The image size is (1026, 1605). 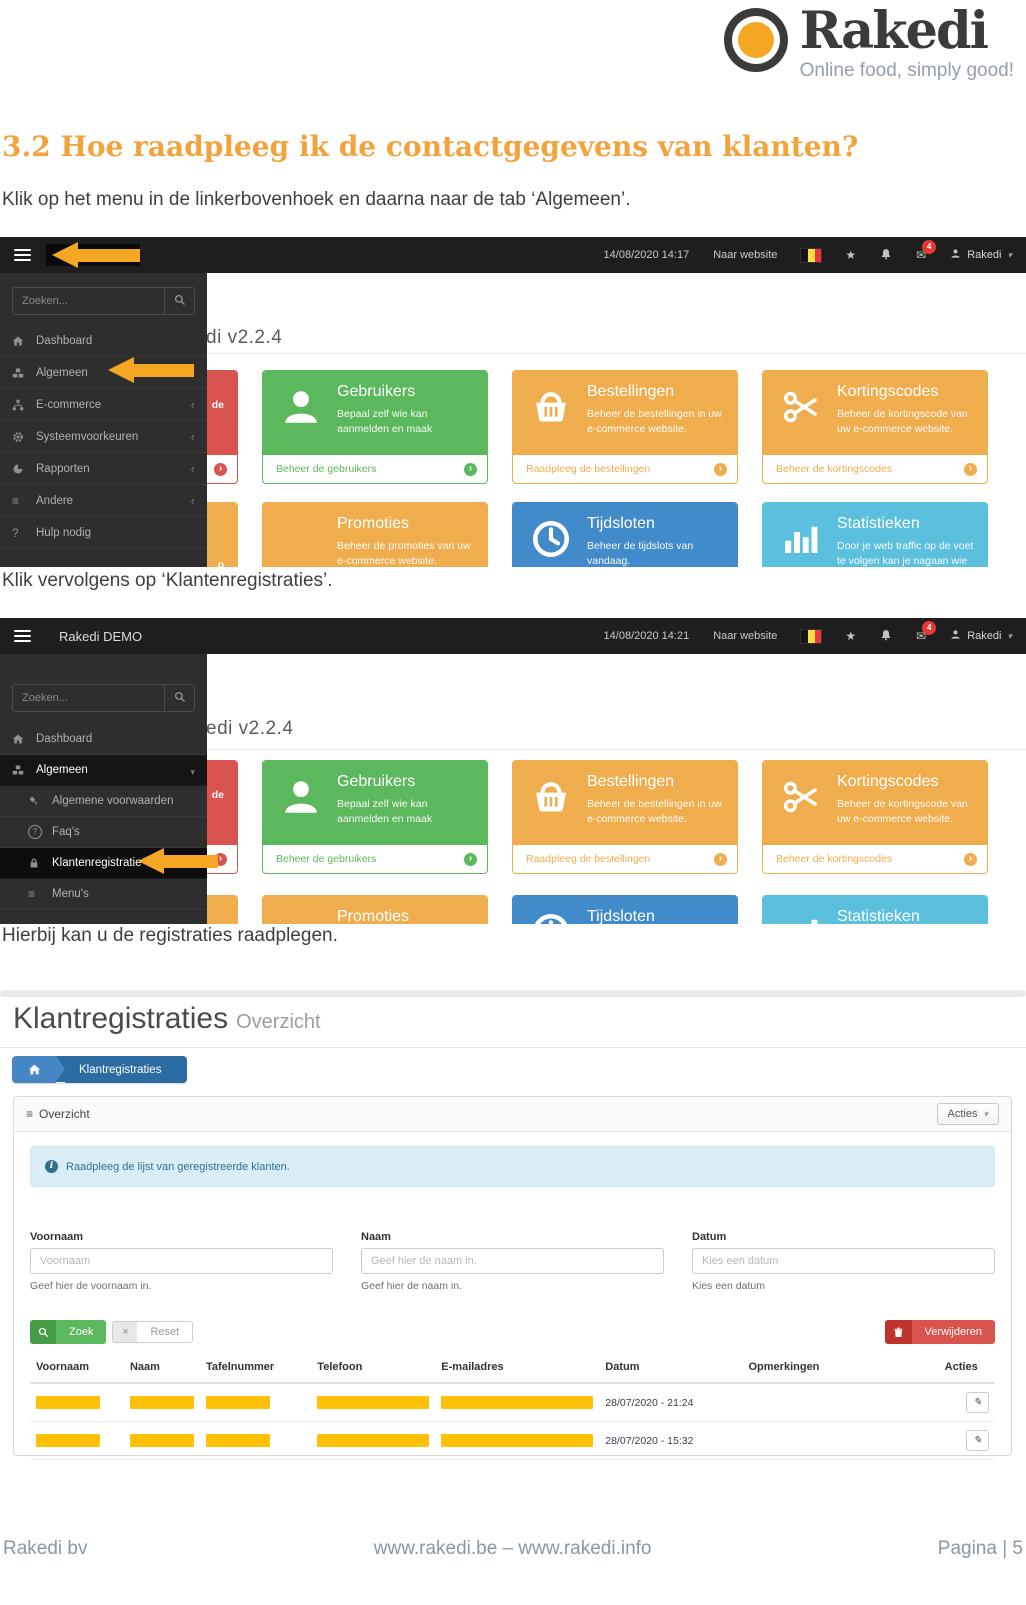 I want to click on app-version-text: edi v2.2.4, so click(x=250, y=728).